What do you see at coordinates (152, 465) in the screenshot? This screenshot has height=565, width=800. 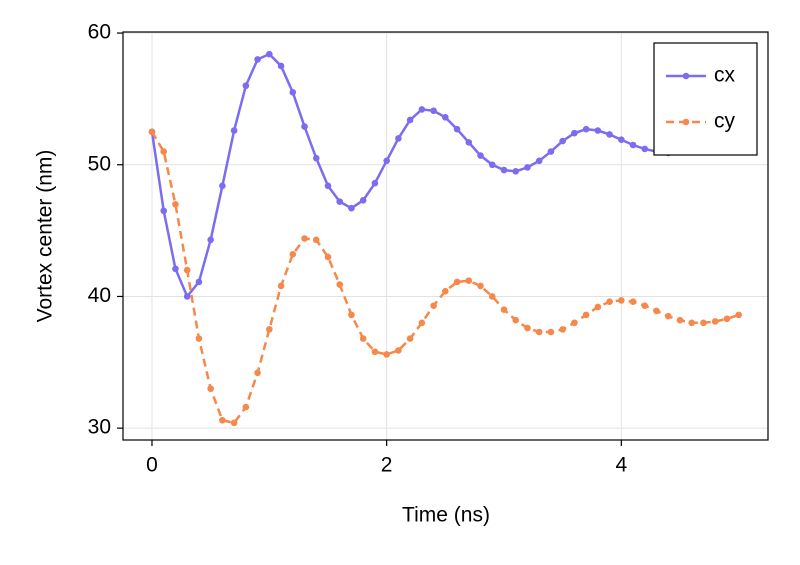 I see `x-tick-label: 0` at bounding box center [152, 465].